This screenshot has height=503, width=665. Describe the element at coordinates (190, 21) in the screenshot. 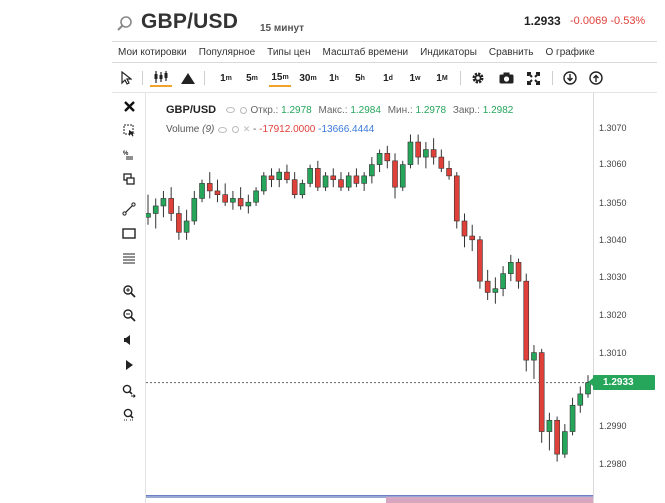

I see `symbol-title: GBP/USD` at that location.